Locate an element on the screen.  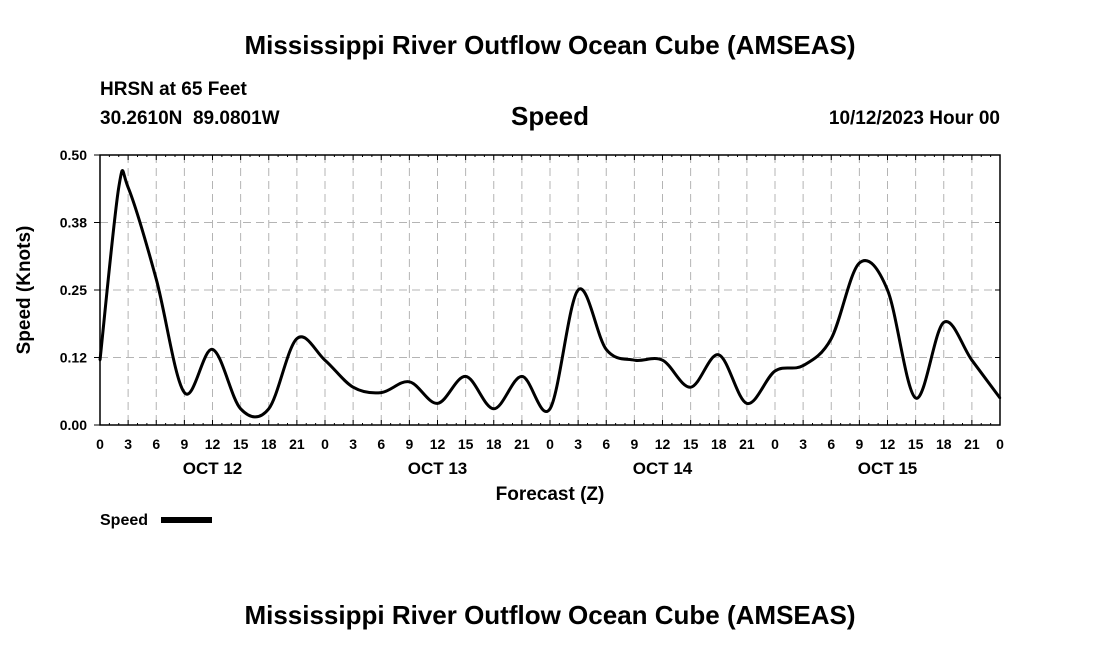
y-axis-label: Speed (Knots) is located at coordinates (24, 290).